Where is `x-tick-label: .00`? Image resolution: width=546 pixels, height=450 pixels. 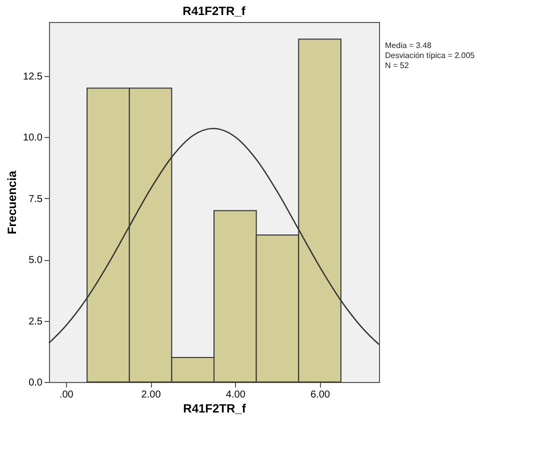
x-tick-label: .00 is located at coordinates (66, 395).